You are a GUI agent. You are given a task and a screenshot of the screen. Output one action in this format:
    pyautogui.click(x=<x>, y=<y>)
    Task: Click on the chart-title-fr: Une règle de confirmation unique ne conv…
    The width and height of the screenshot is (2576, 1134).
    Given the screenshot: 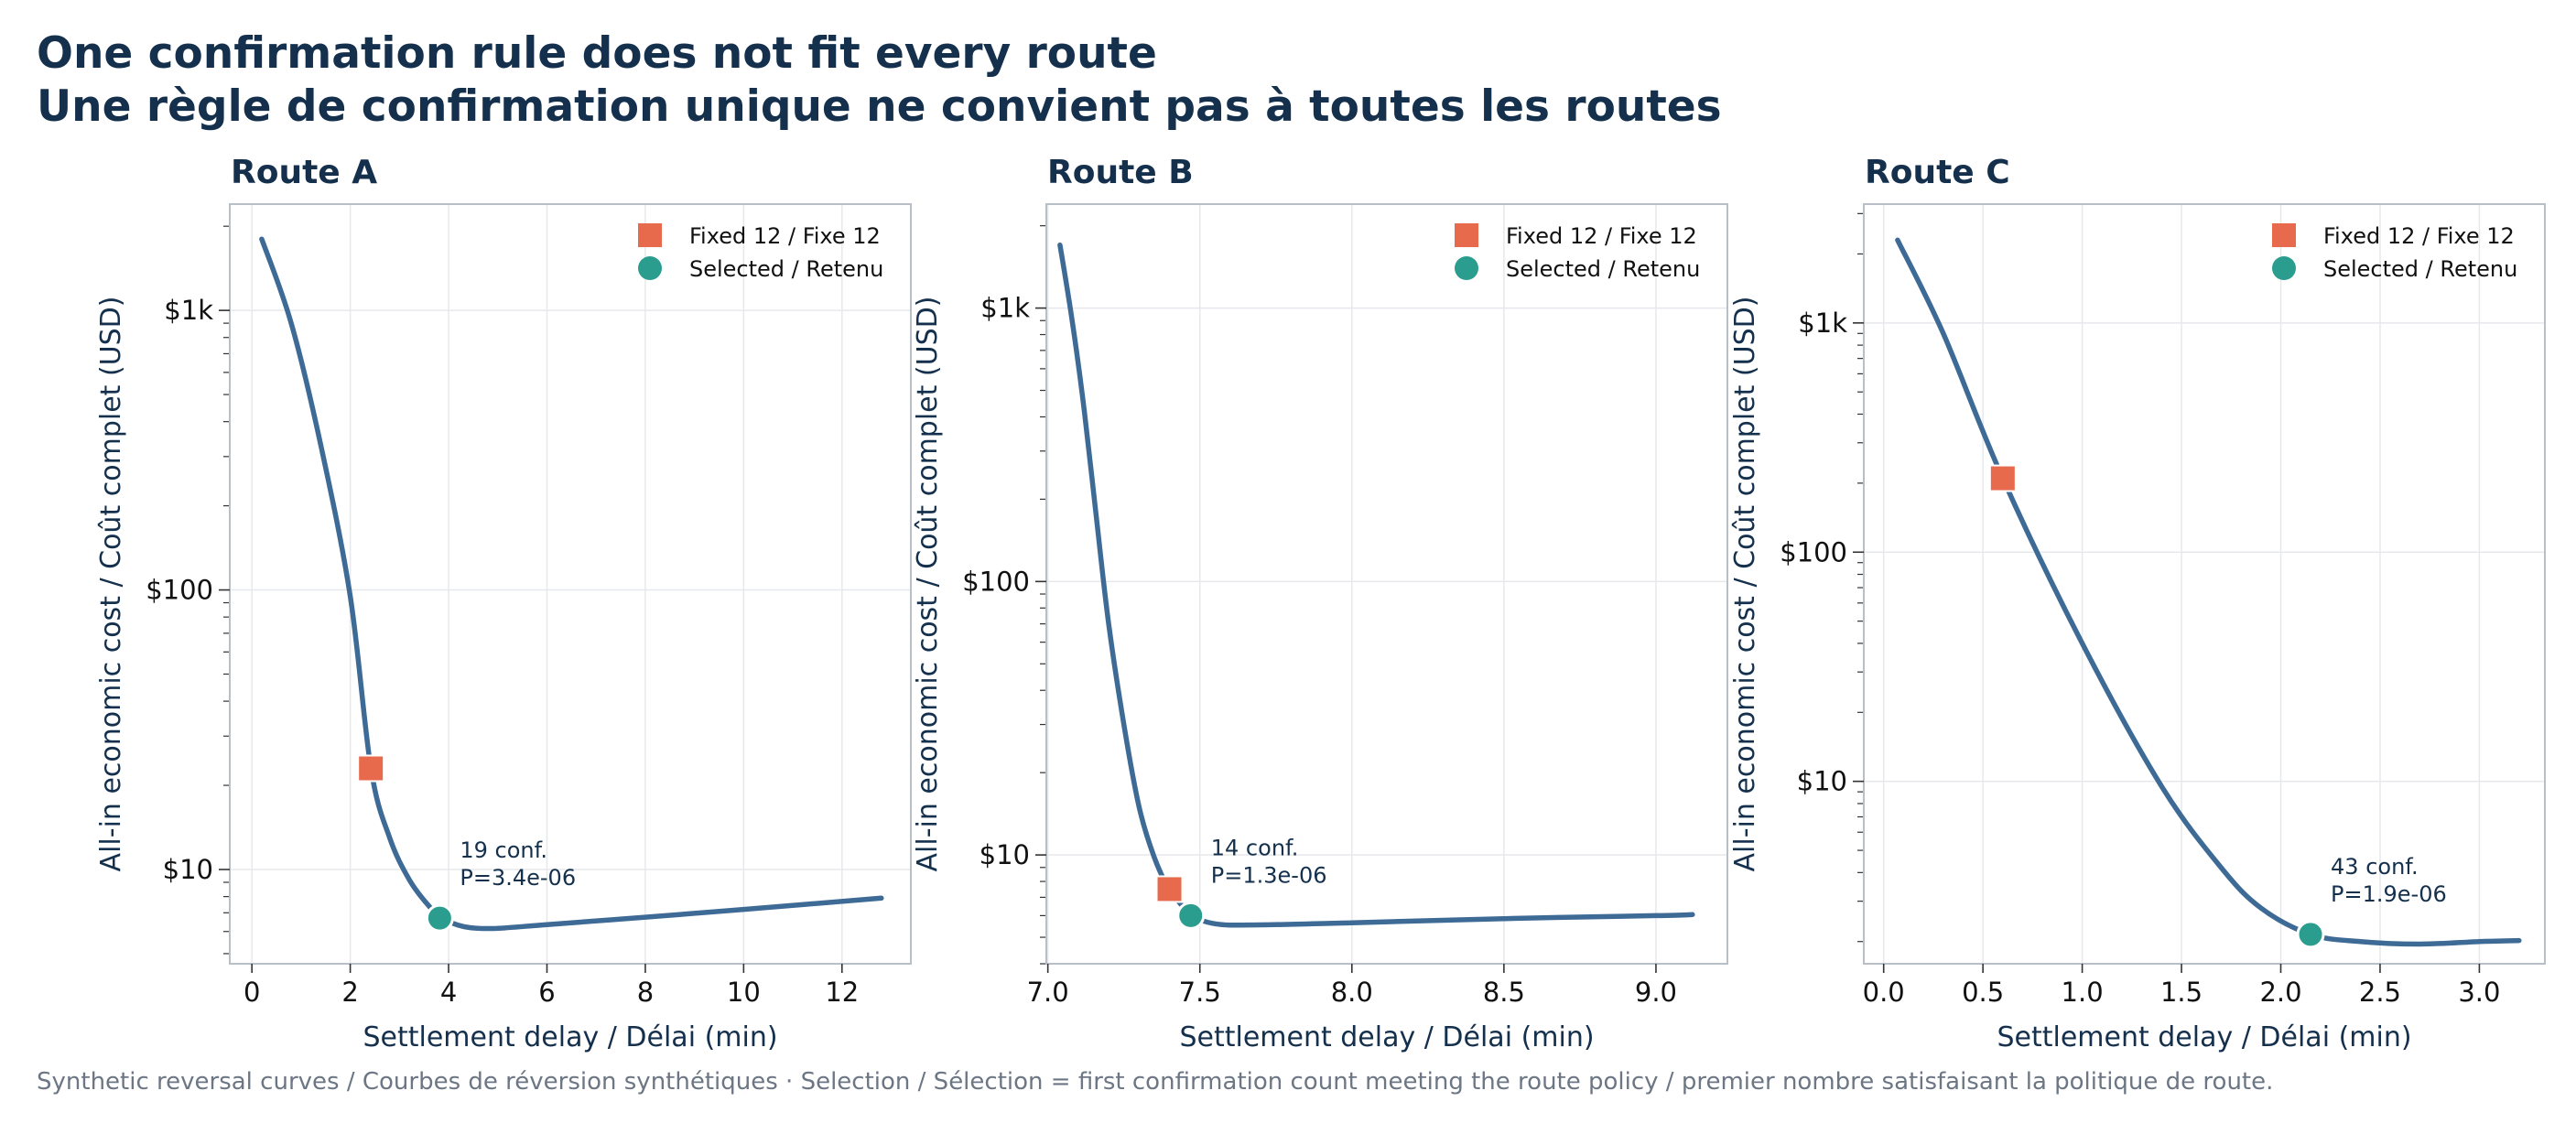 What is the action you would take?
    pyautogui.click(x=880, y=106)
    